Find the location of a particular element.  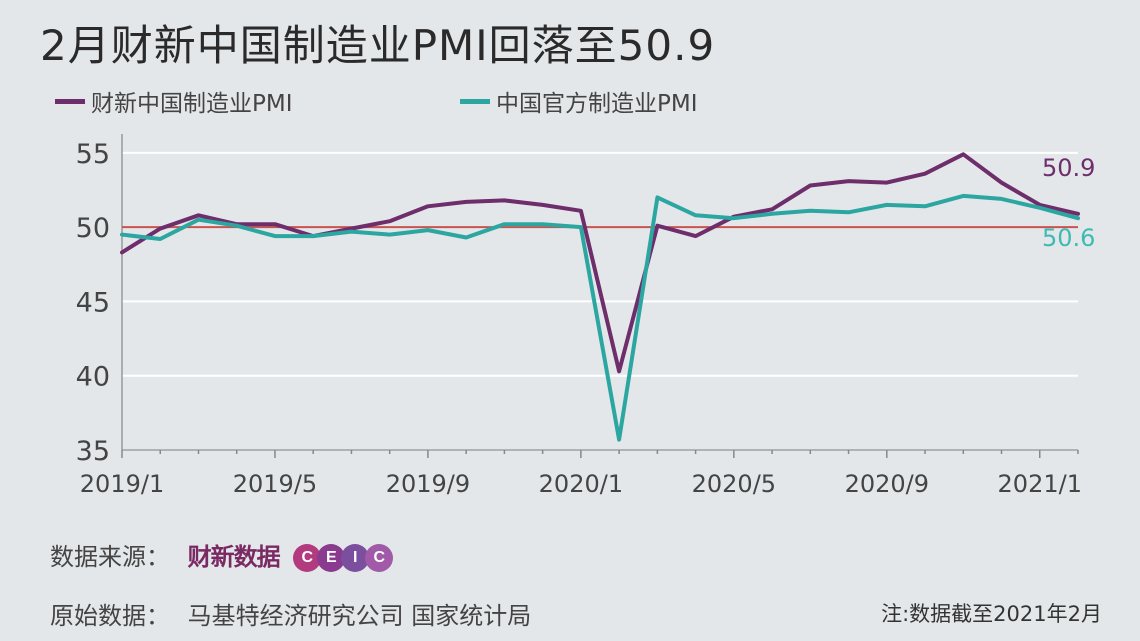

ceic-logo: C E I C is located at coordinates (343, 558).